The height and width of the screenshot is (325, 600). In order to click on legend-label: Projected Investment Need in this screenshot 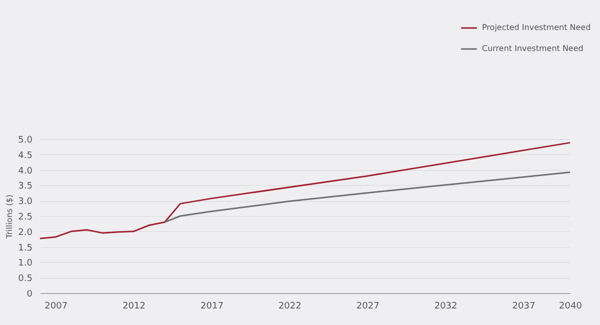, I will do `click(536, 27)`.